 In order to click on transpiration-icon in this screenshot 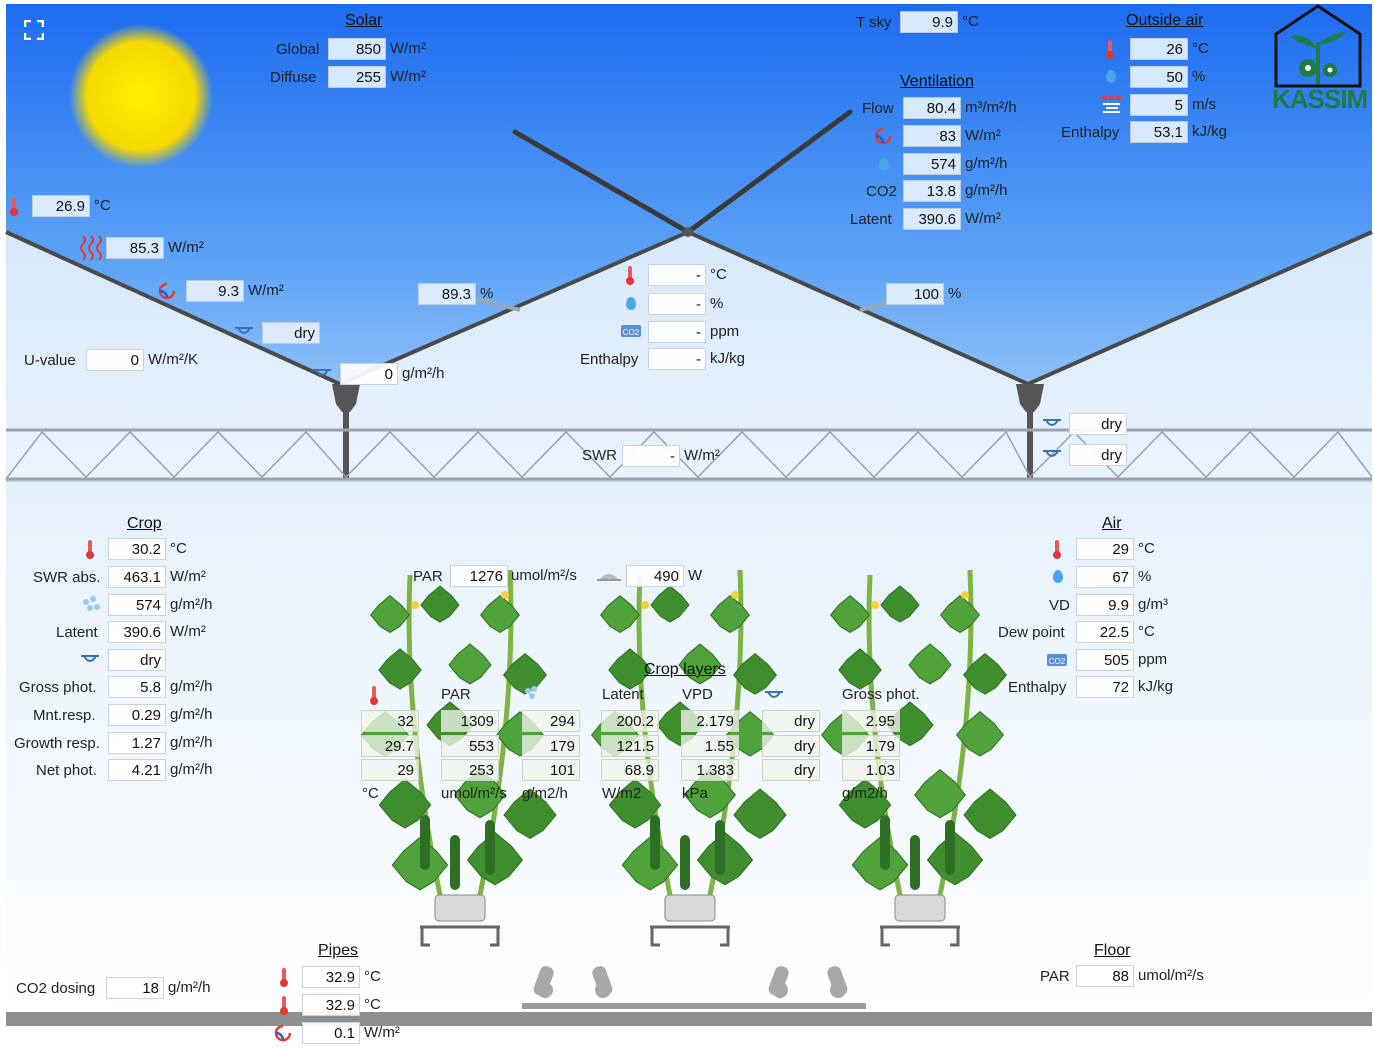, I will do `click(91, 603)`.